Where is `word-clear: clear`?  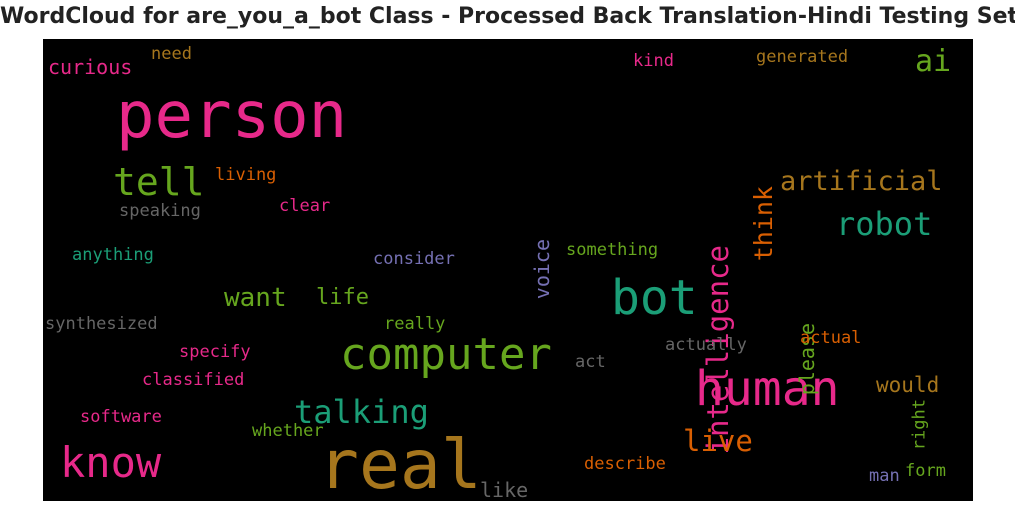 word-clear: clear is located at coordinates (304, 206).